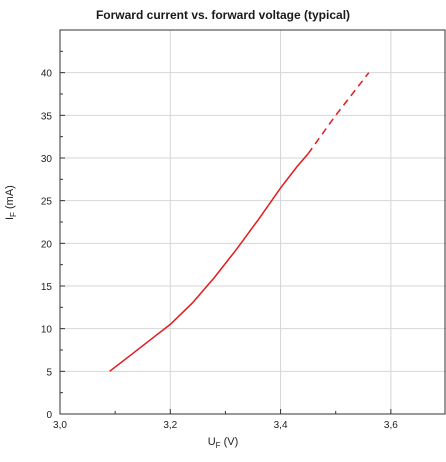 This screenshot has width=446, height=462. What do you see at coordinates (47, 116) in the screenshot?
I see `y-tick-label: 35` at bounding box center [47, 116].